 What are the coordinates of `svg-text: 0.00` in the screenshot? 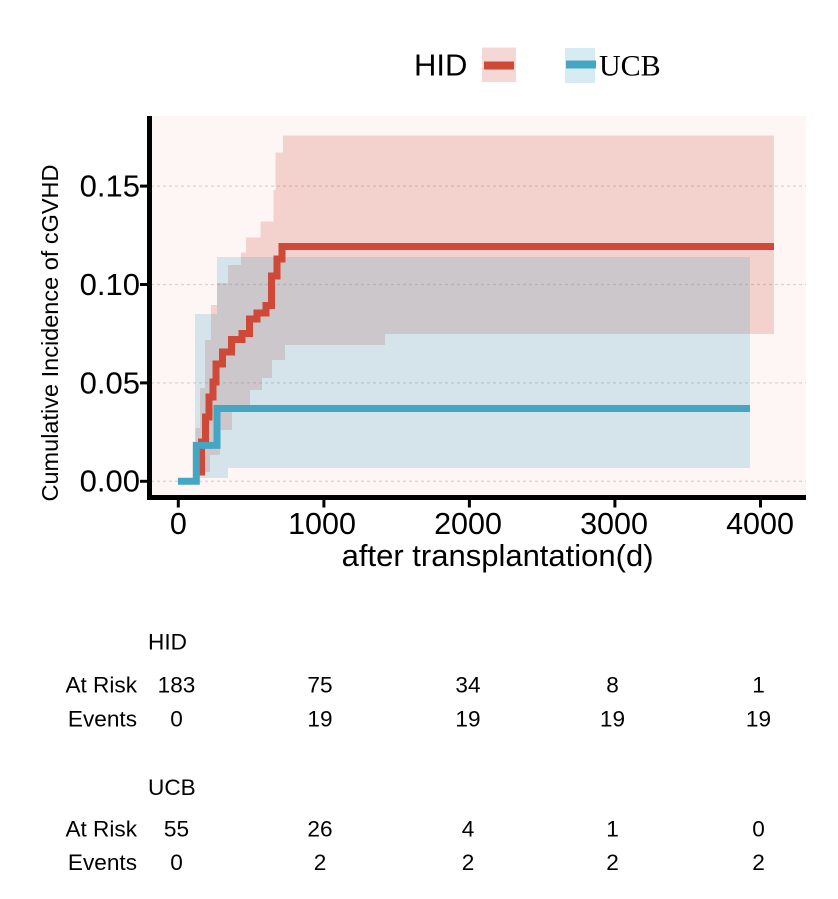 It's located at (110, 481).